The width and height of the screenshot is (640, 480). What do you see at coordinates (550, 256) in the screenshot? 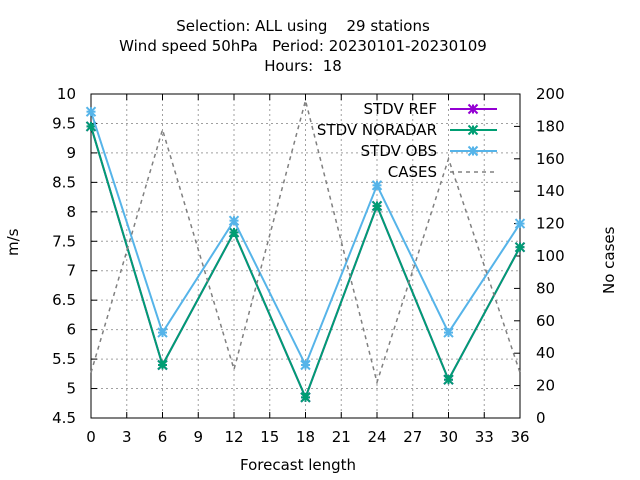
I see `y2-tick-label: 100` at bounding box center [550, 256].